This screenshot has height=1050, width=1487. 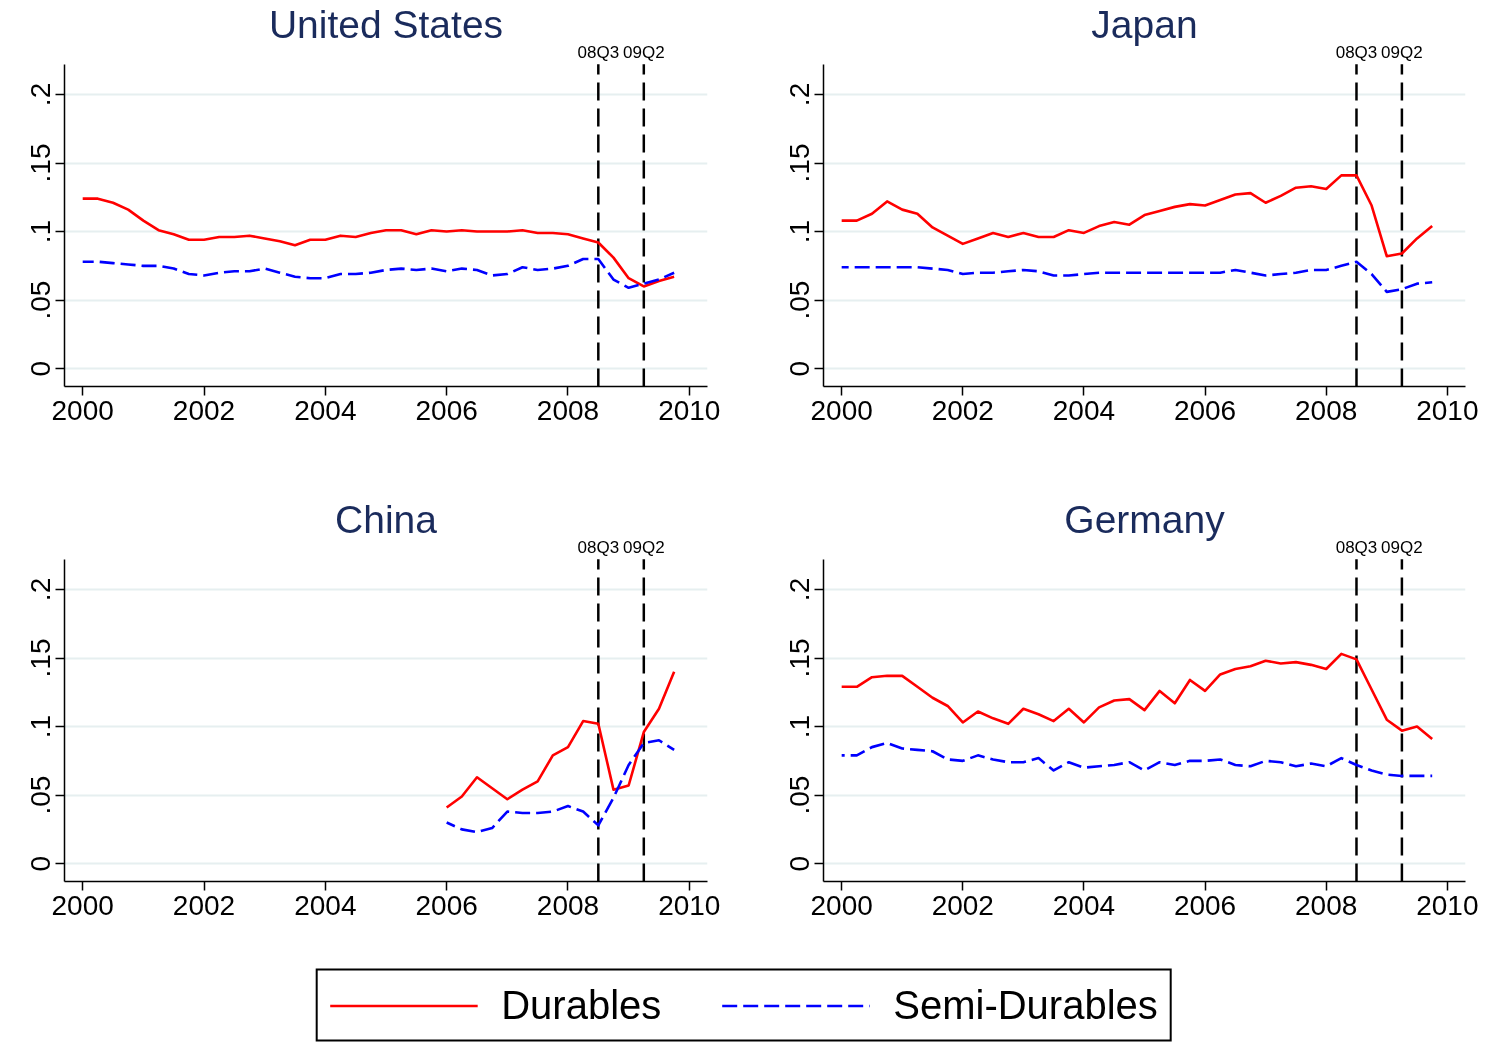 What do you see at coordinates (581, 1005) in the screenshot?
I see `legend-label: Durables` at bounding box center [581, 1005].